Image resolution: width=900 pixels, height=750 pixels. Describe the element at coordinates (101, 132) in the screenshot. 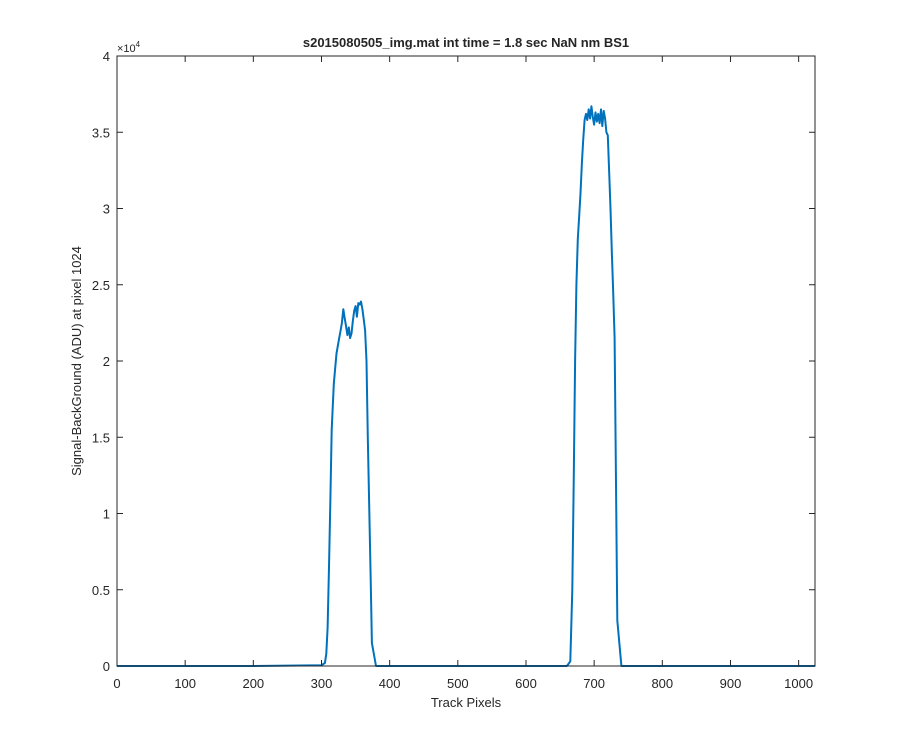

I see `y-tick-label: 3.5` at that location.